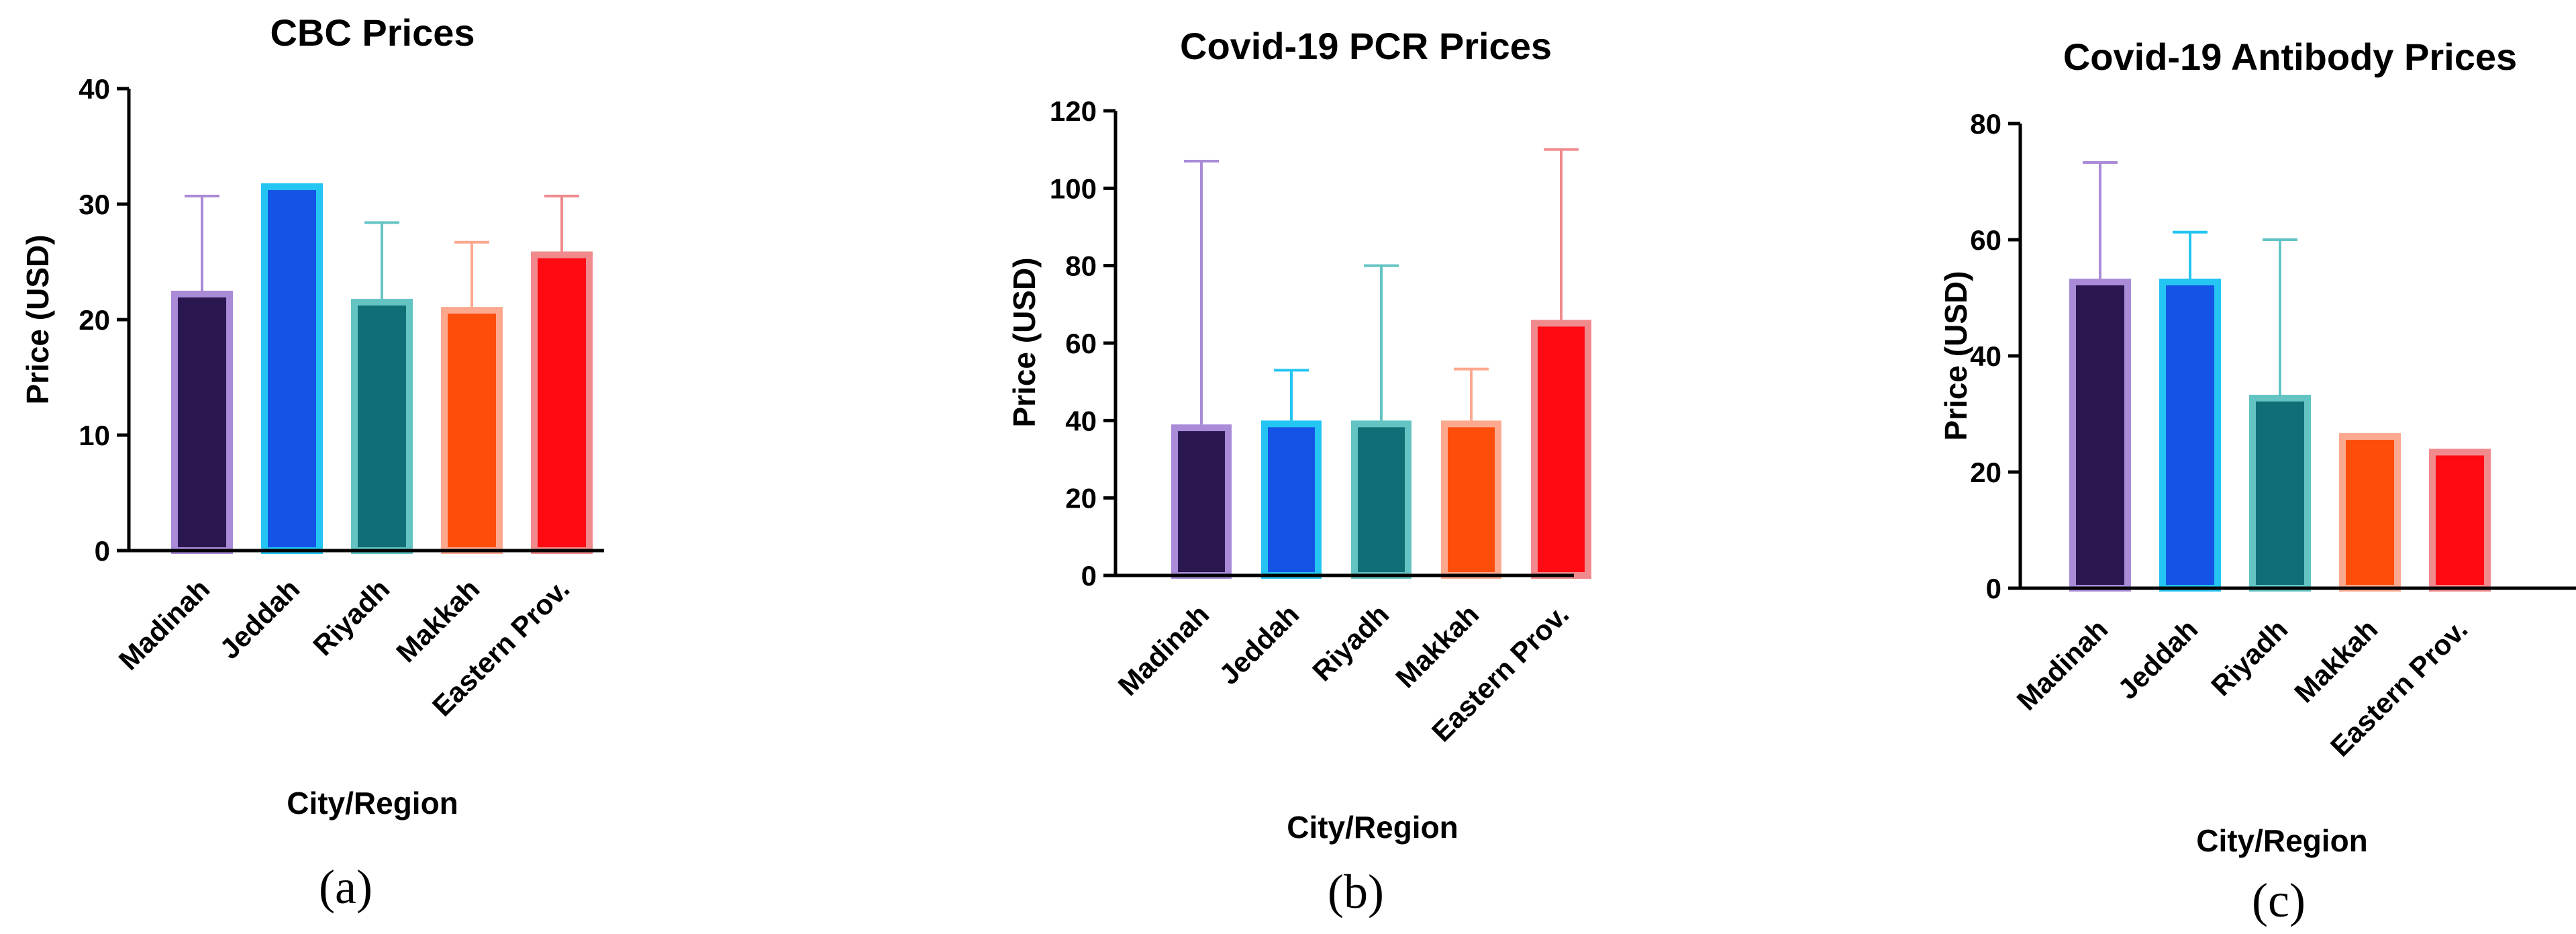 The width and height of the screenshot is (2576, 934). Describe the element at coordinates (372, 32) in the screenshot. I see `chart-title: CBC Prices` at that location.